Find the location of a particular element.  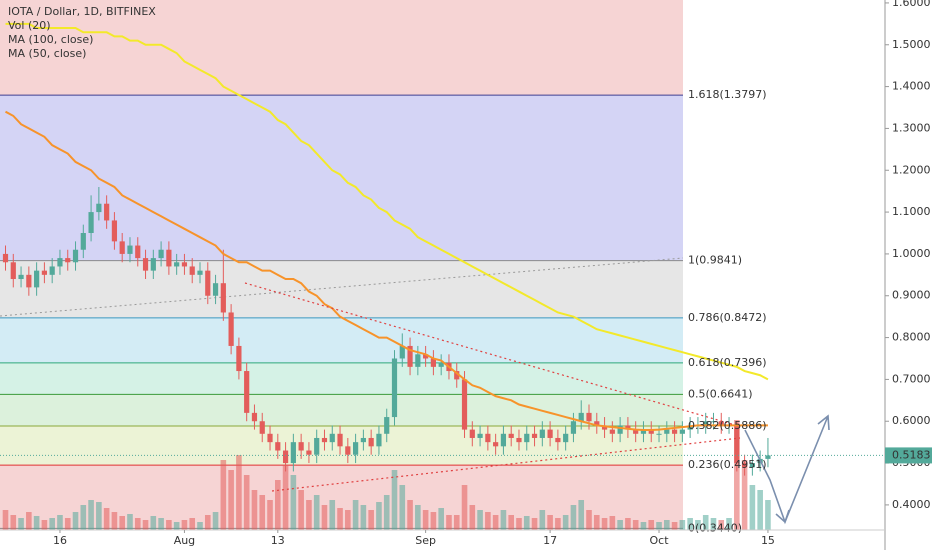

y-tick-label: 0.6000 is located at coordinates (911, 420).